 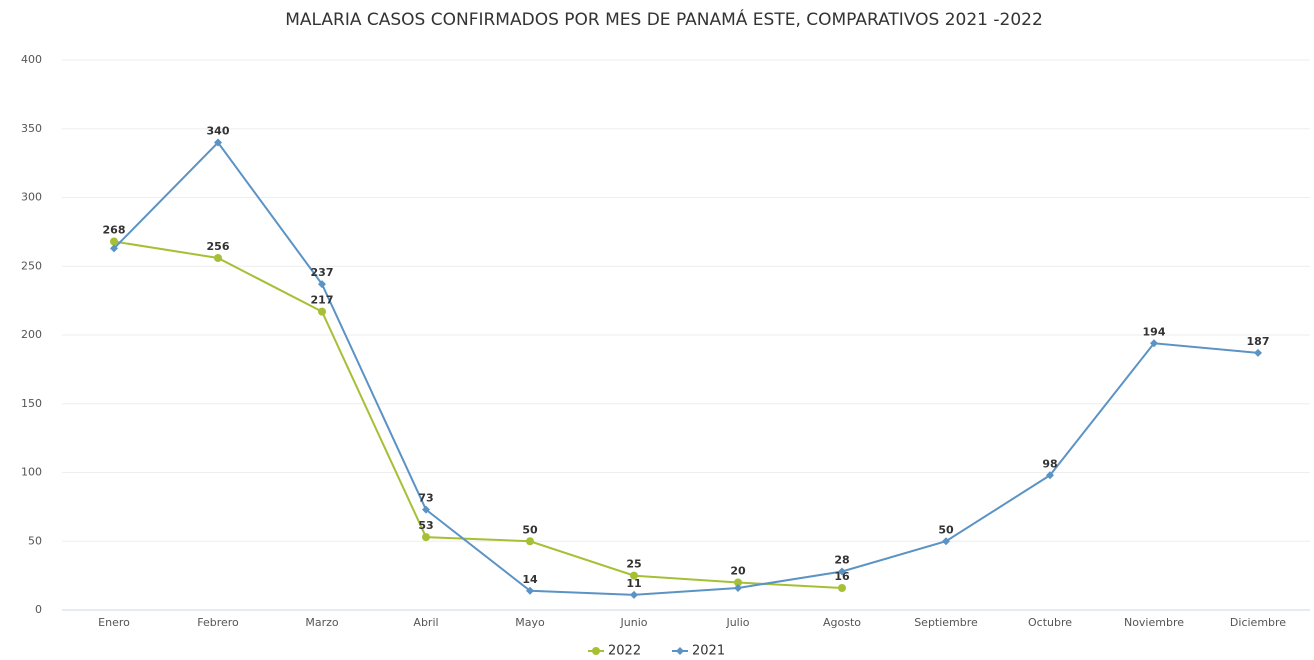 What do you see at coordinates (842, 622) in the screenshot?
I see `x-tick-label: Agosto` at bounding box center [842, 622].